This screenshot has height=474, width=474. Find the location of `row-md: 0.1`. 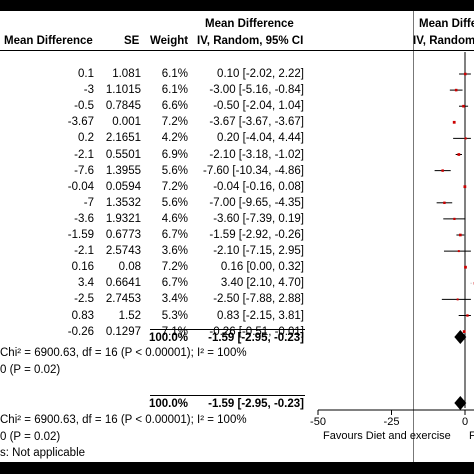

row-md: 0.1 is located at coordinates (86, 74).